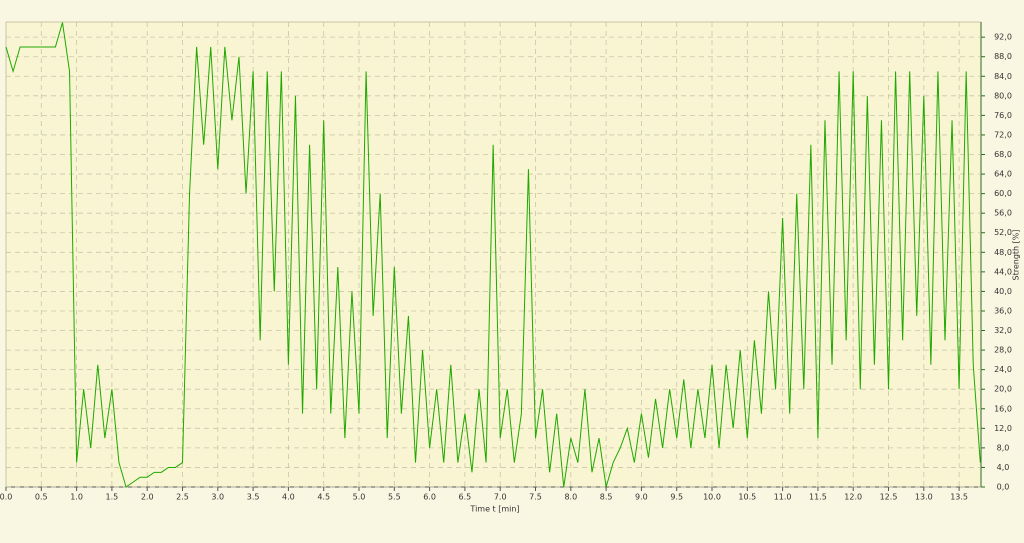  What do you see at coordinates (288, 497) in the screenshot?
I see `x-tick-label: 4.0` at bounding box center [288, 497].